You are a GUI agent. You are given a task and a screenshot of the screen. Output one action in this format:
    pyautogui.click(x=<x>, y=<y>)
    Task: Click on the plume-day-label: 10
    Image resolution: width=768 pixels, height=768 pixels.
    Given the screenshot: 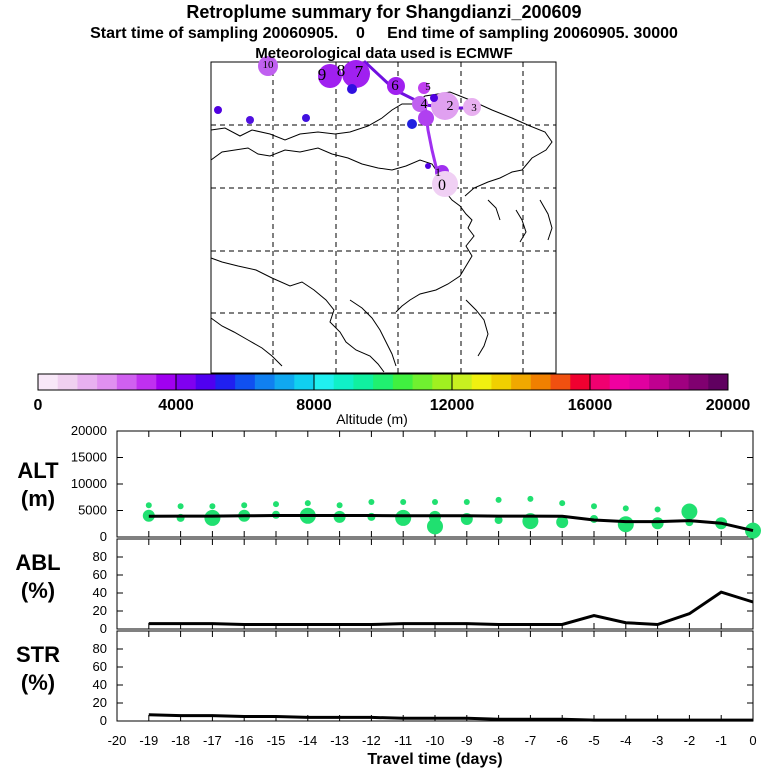 What is the action you would take?
    pyautogui.click(x=269, y=65)
    